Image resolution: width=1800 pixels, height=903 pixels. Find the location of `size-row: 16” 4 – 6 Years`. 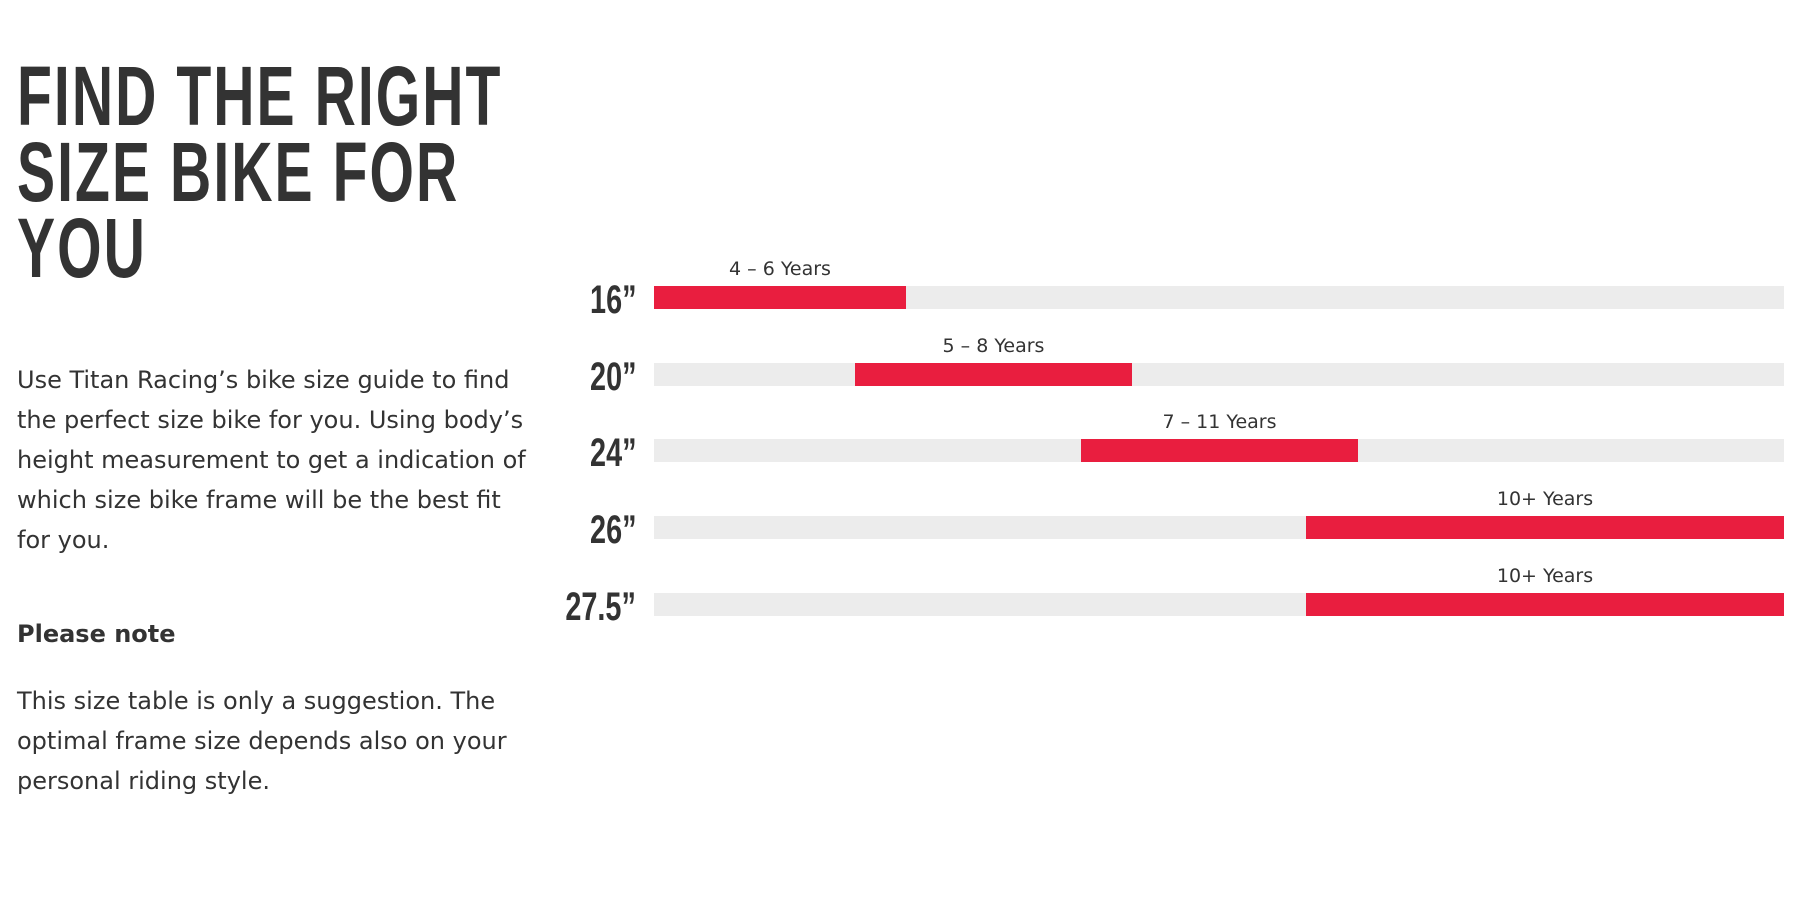

size-row: 16” 4 – 6 Years is located at coordinates (900, 290).